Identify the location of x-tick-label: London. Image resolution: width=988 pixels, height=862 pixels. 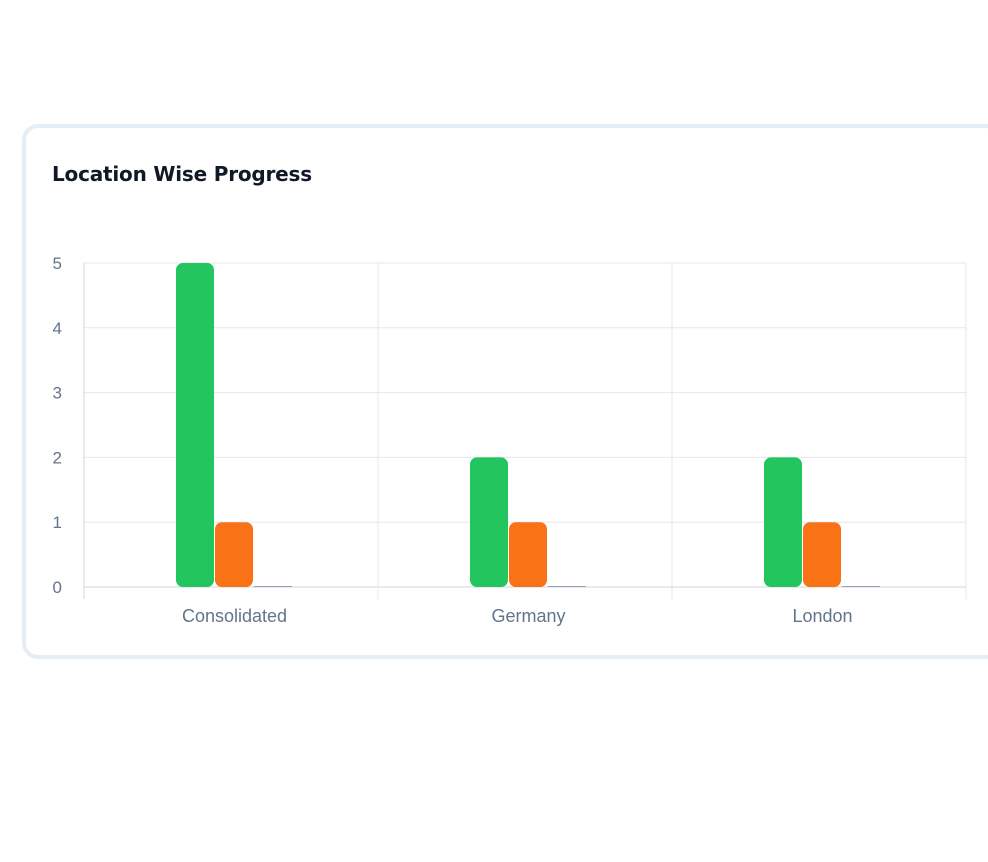
(822, 616).